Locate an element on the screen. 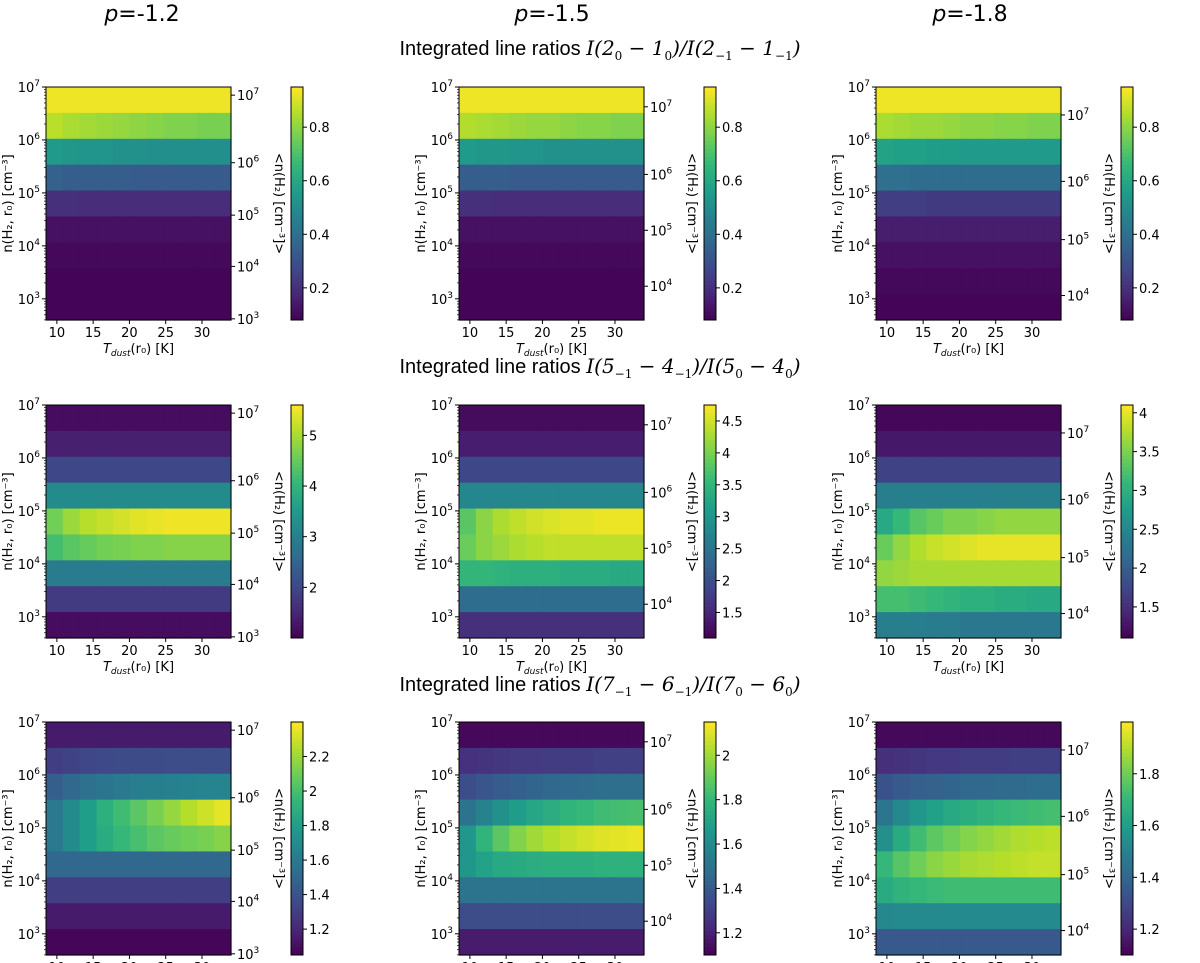 Image resolution: width=1200 pixels, height=963 pixels. colorbar-tick-label: 0.8 is located at coordinates (319, 128).